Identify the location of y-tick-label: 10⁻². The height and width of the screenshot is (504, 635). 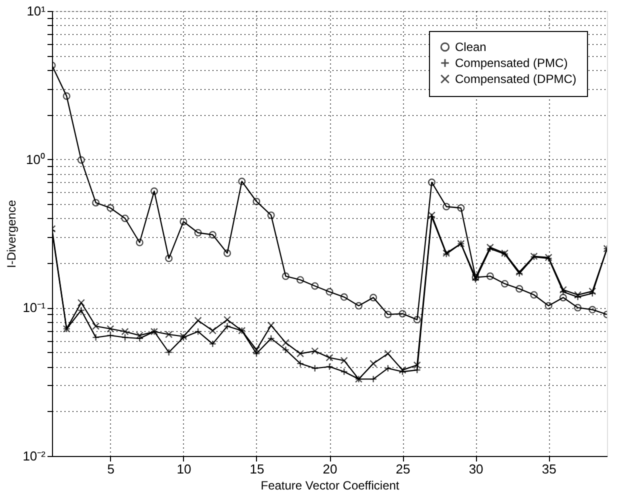
(34, 456).